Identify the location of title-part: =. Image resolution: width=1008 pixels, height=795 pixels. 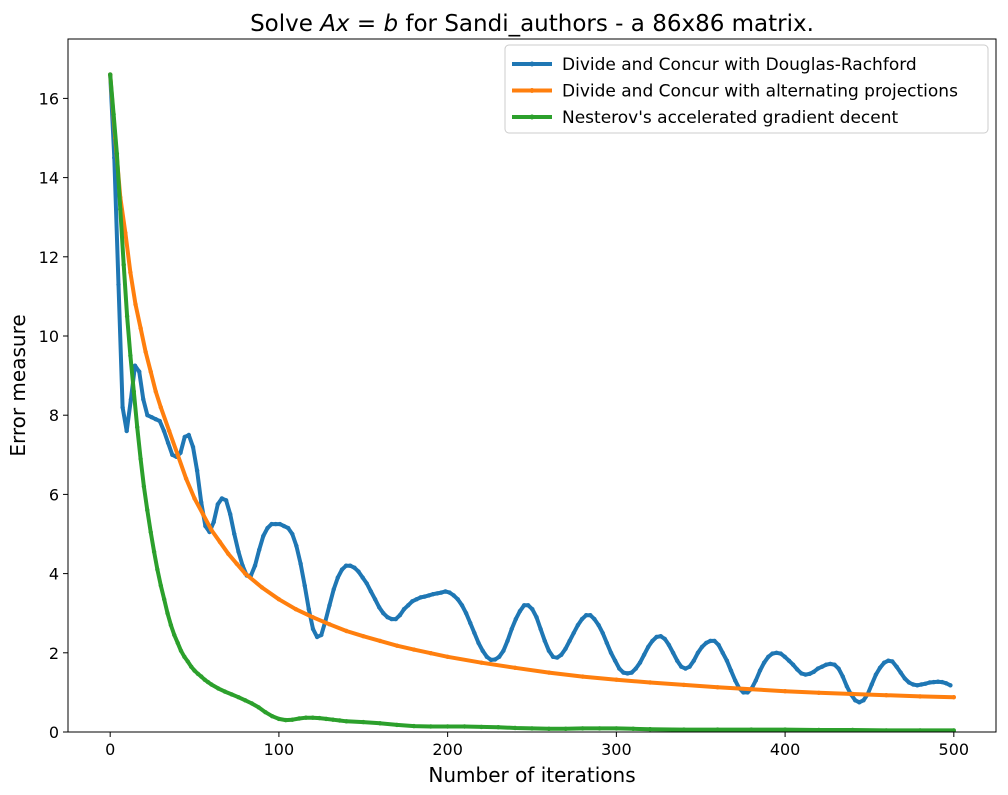
(367, 24).